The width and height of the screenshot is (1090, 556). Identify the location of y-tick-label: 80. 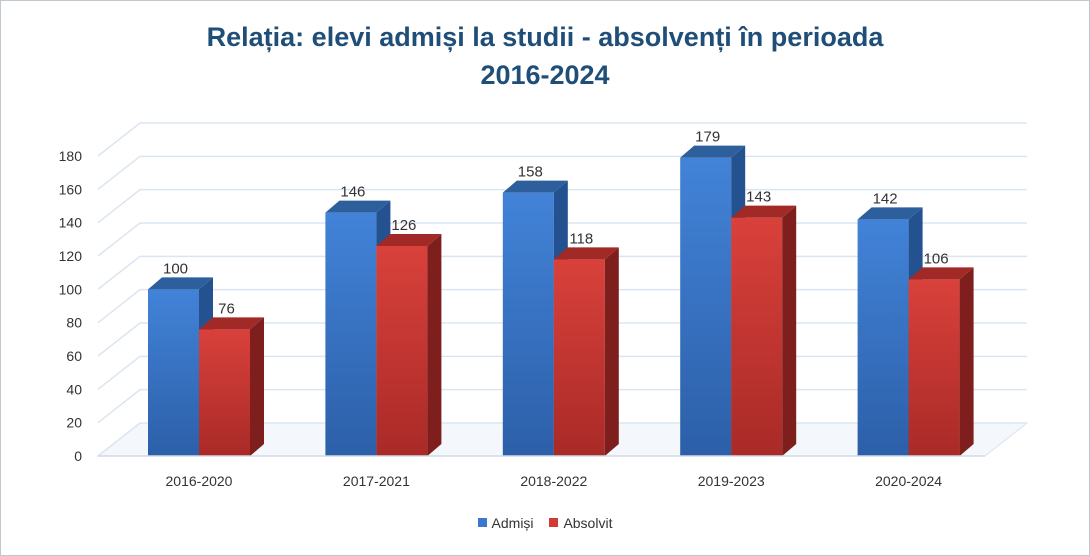
(74, 323).